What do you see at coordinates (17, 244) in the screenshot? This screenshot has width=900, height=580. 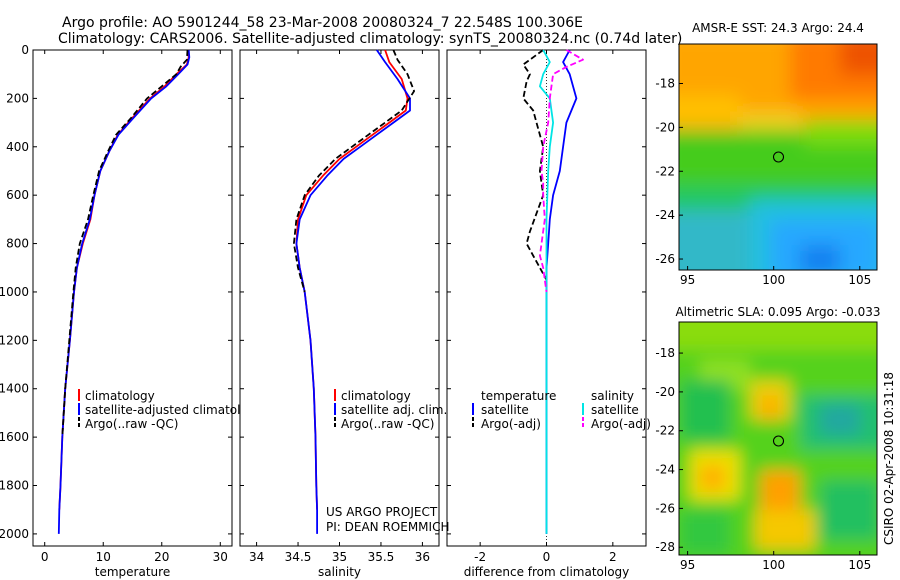 I see `depth-tick-label: 800` at bounding box center [17, 244].